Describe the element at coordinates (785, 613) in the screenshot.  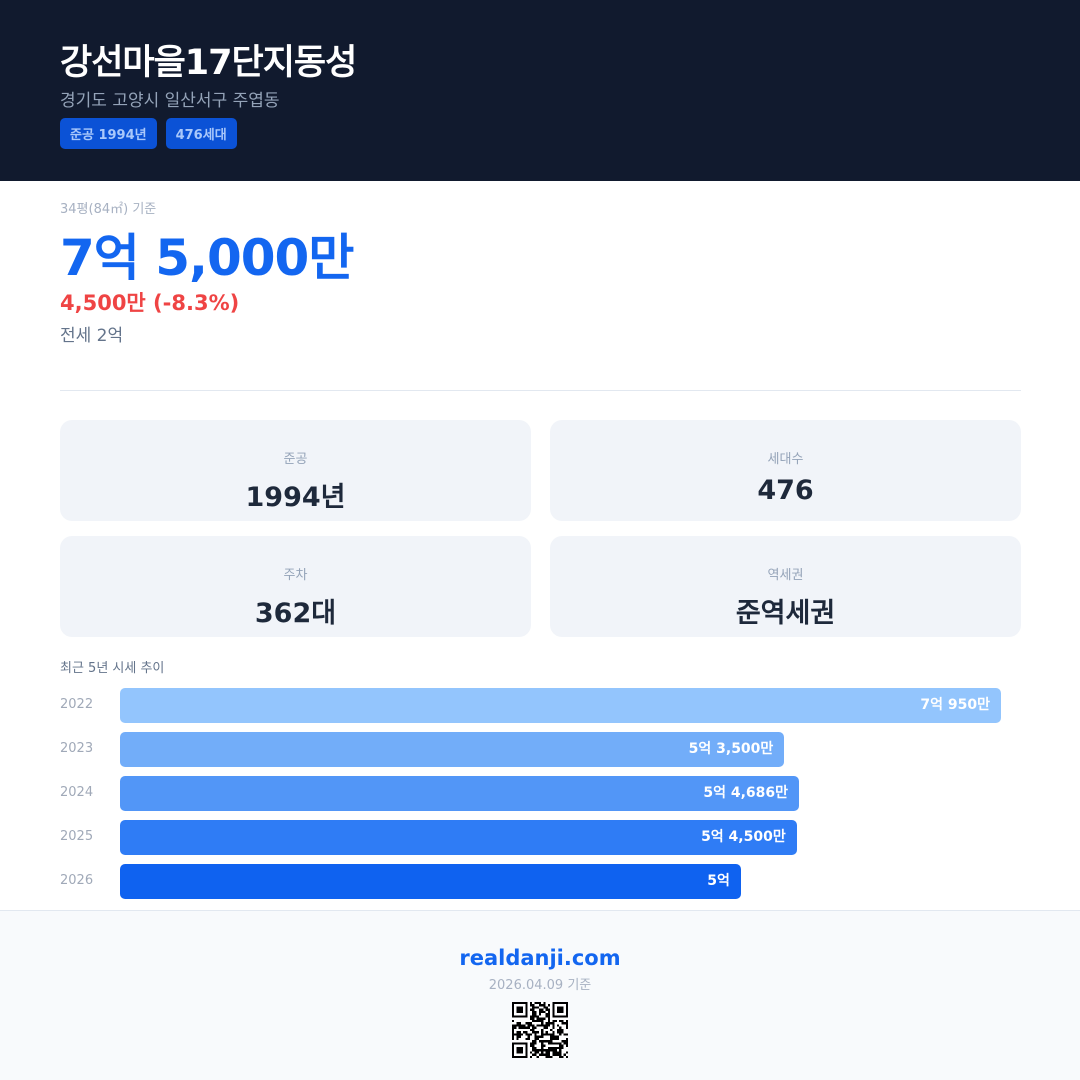
I see `stat-value: 준역세권` at that location.